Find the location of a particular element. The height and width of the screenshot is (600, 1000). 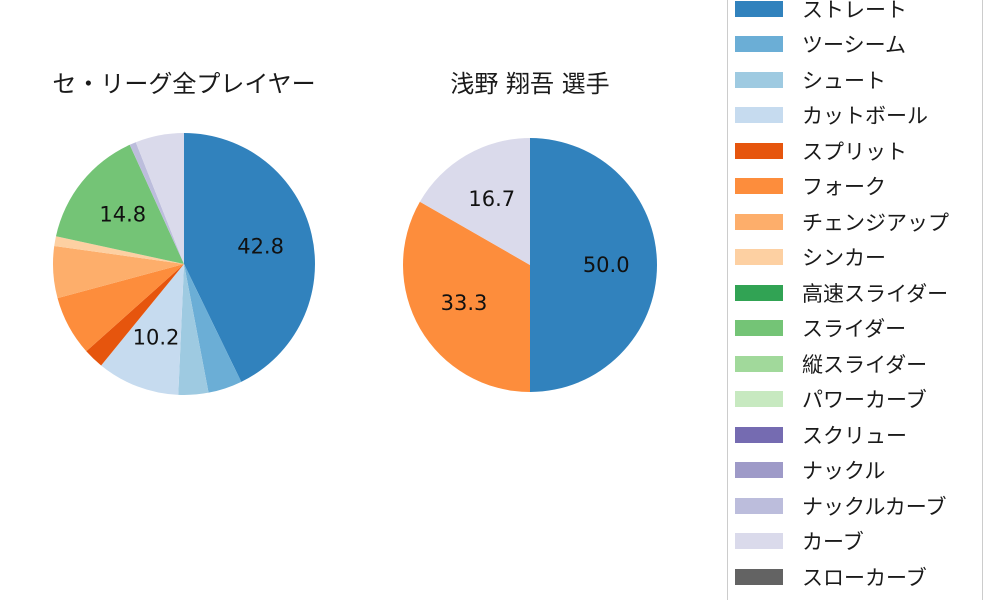

legend-item: ナックル is located at coordinates (855, 471).